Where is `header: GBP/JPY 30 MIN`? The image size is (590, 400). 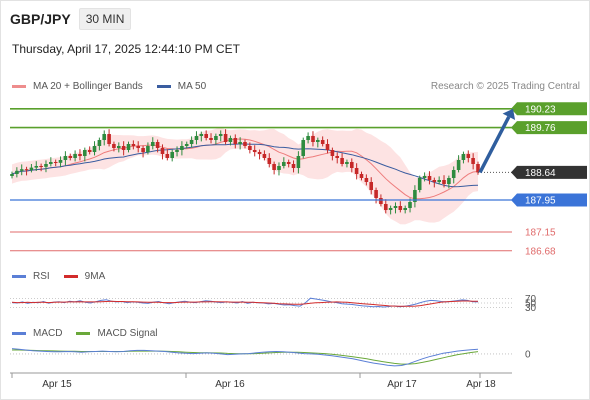 header: GBP/JPY 30 MIN is located at coordinates (71, 19).